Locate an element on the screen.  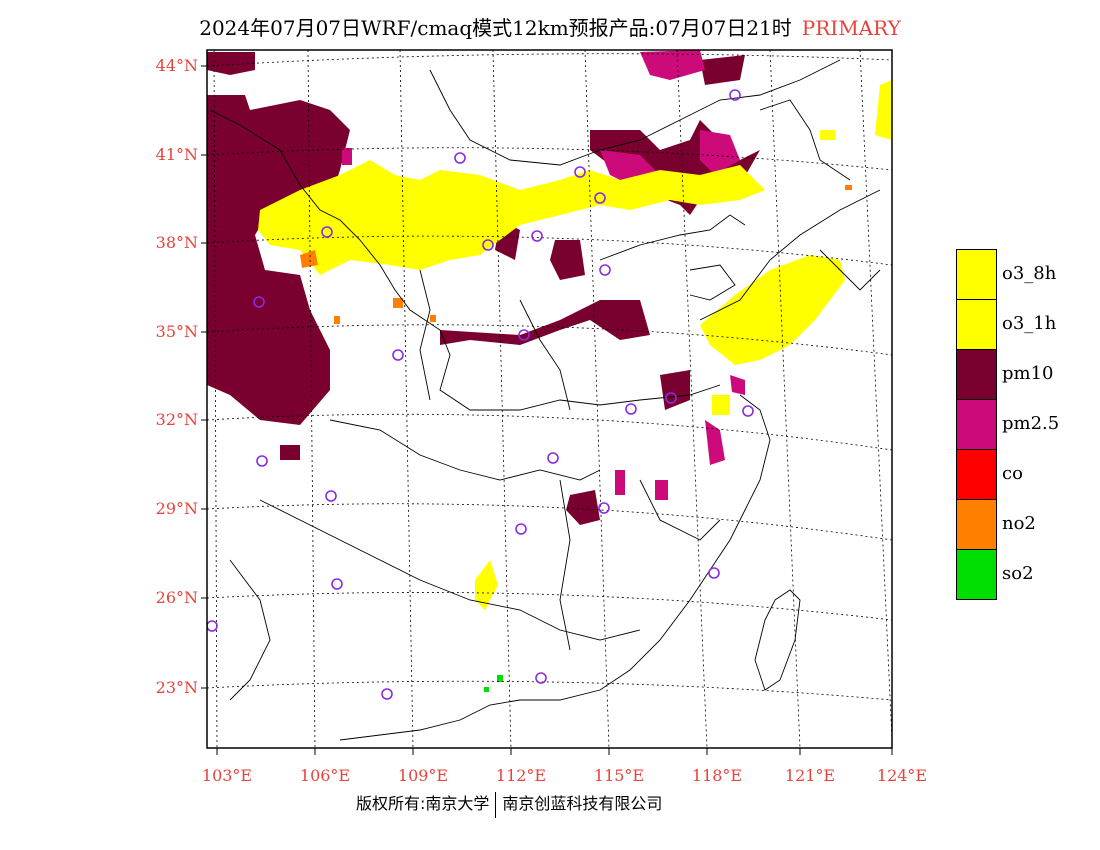
legend-label: so2 is located at coordinates (1018, 573).